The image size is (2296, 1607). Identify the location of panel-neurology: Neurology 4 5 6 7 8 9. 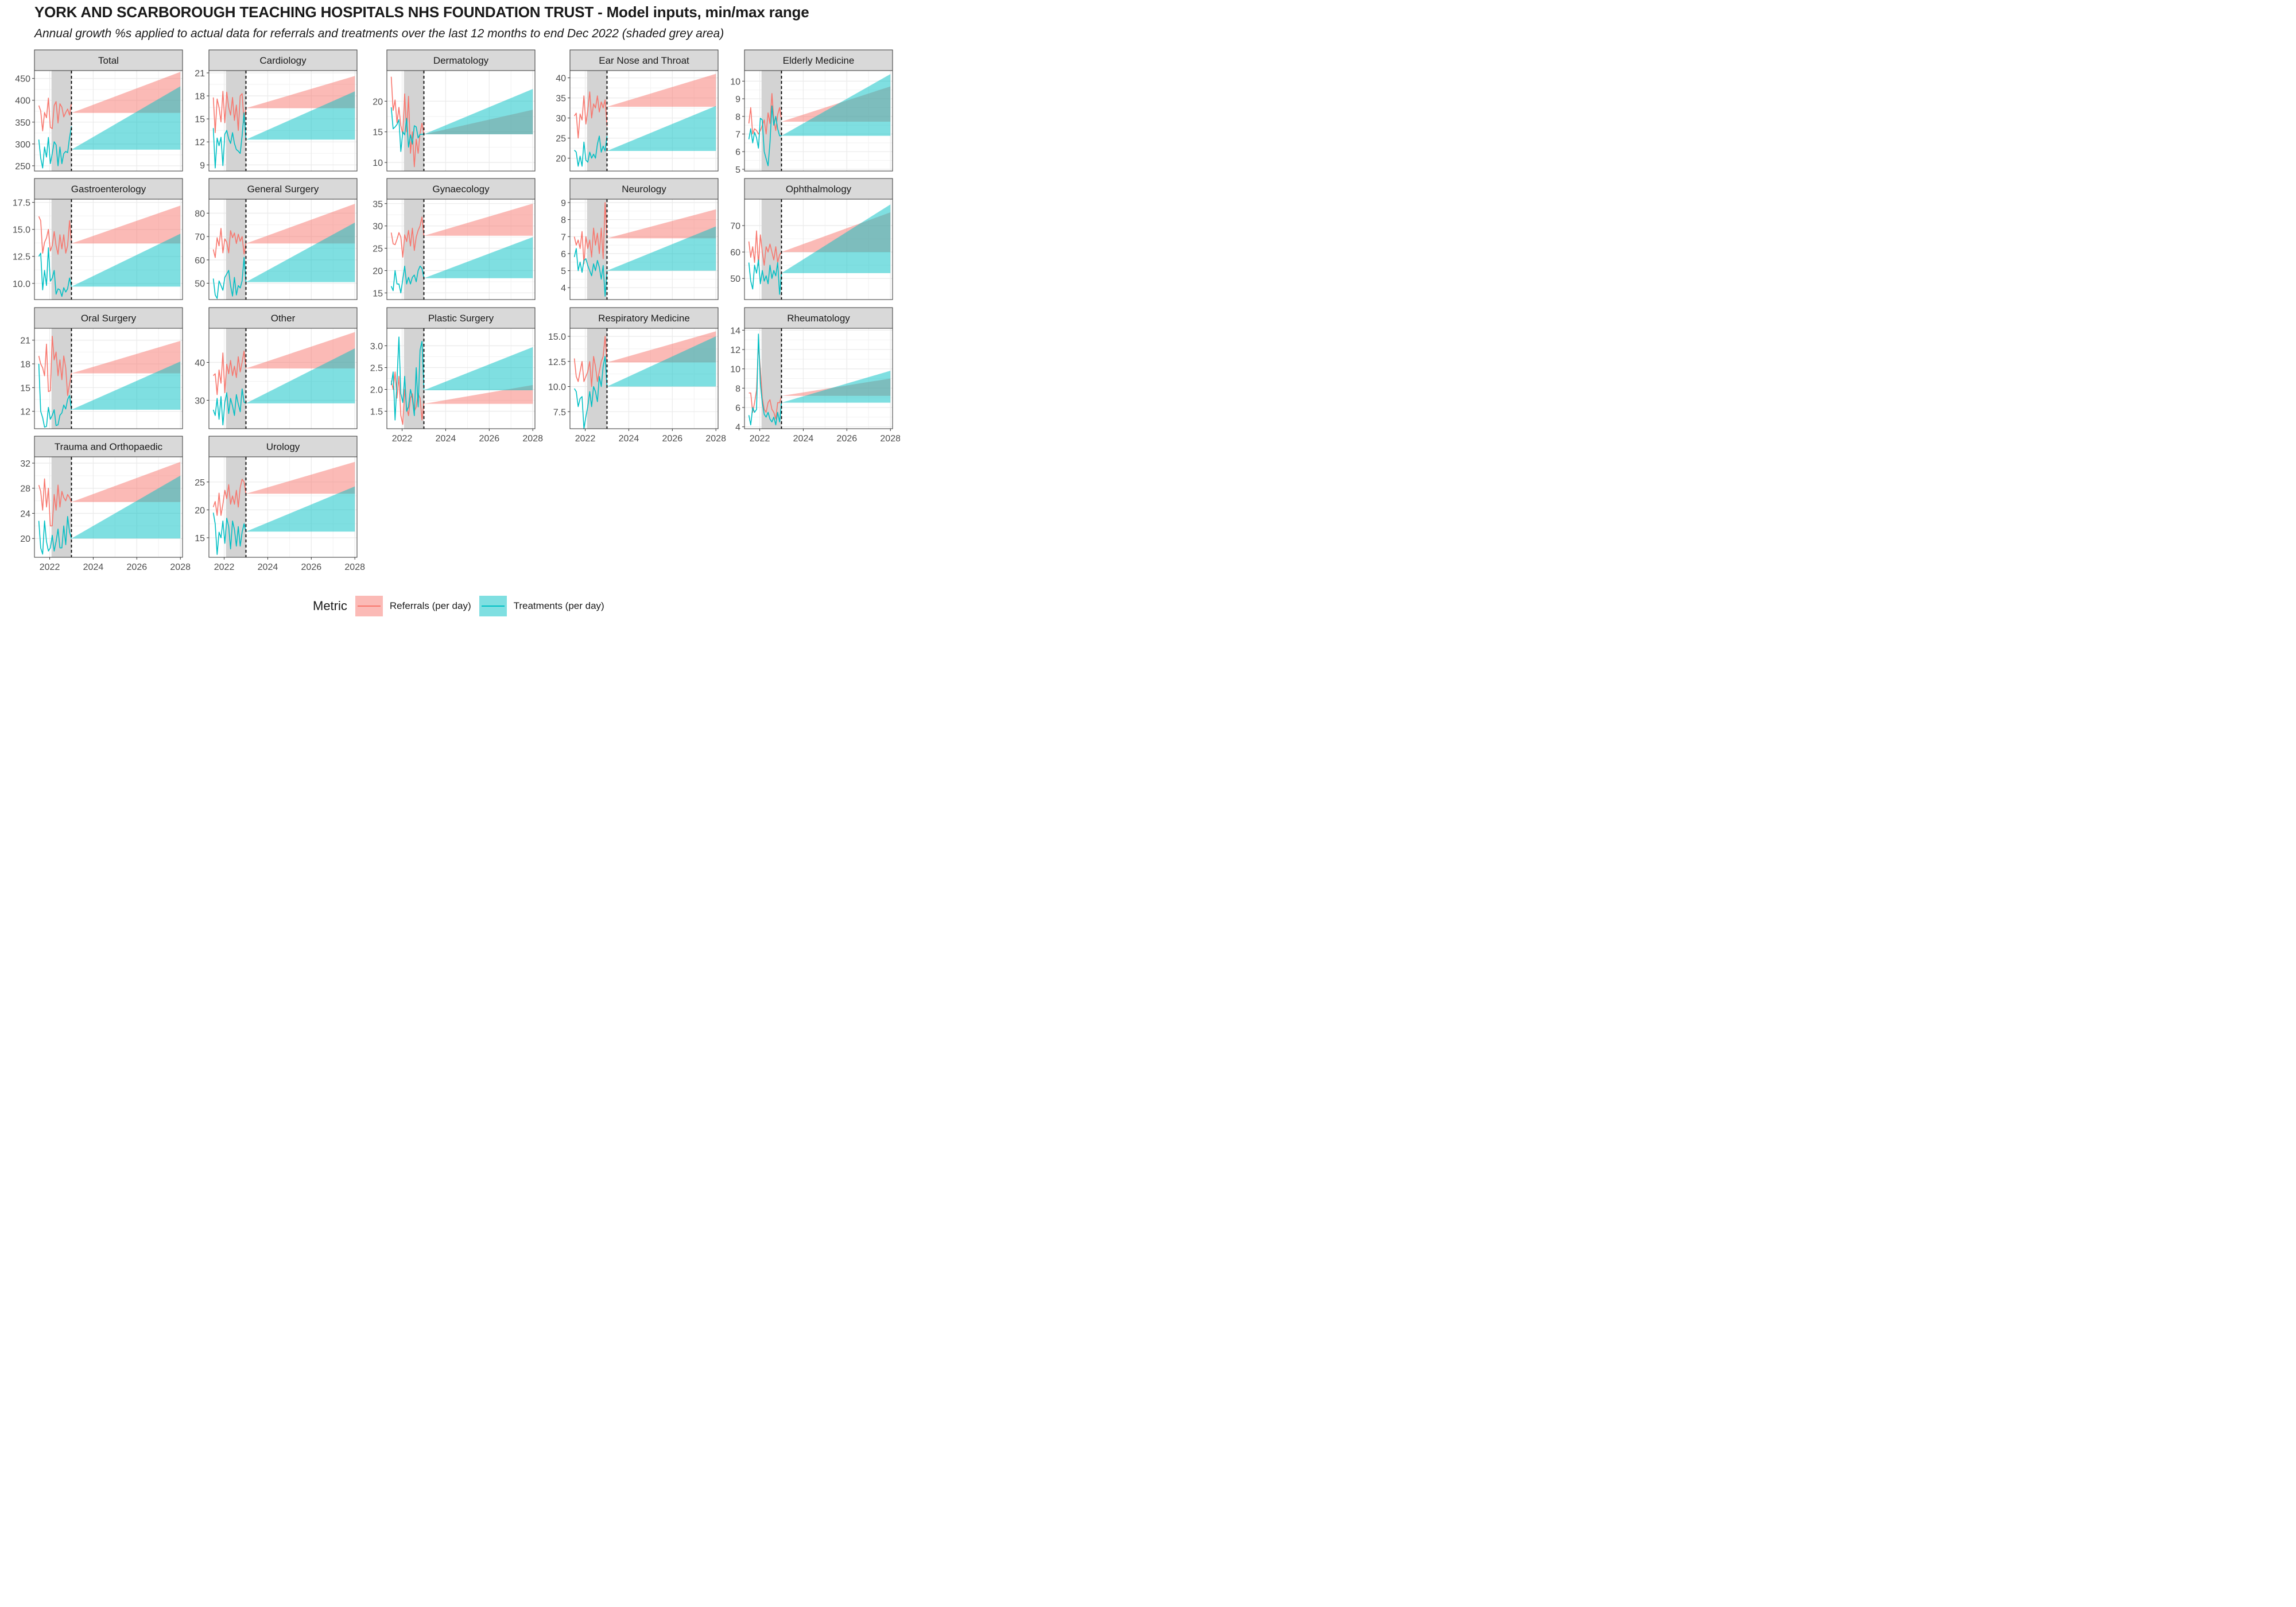
(640, 239).